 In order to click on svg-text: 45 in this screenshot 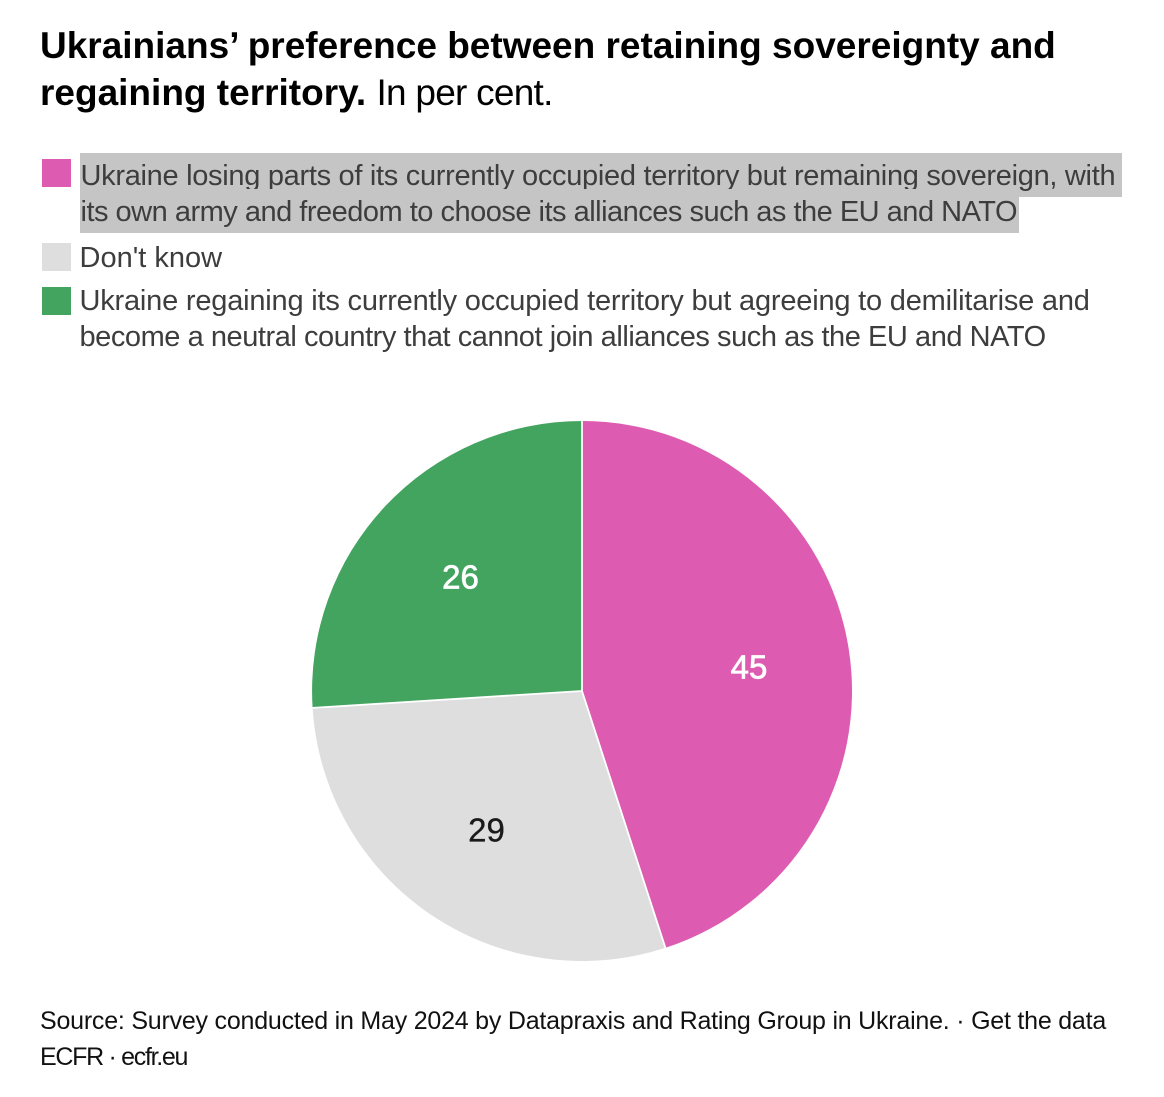, I will do `click(749, 667)`.